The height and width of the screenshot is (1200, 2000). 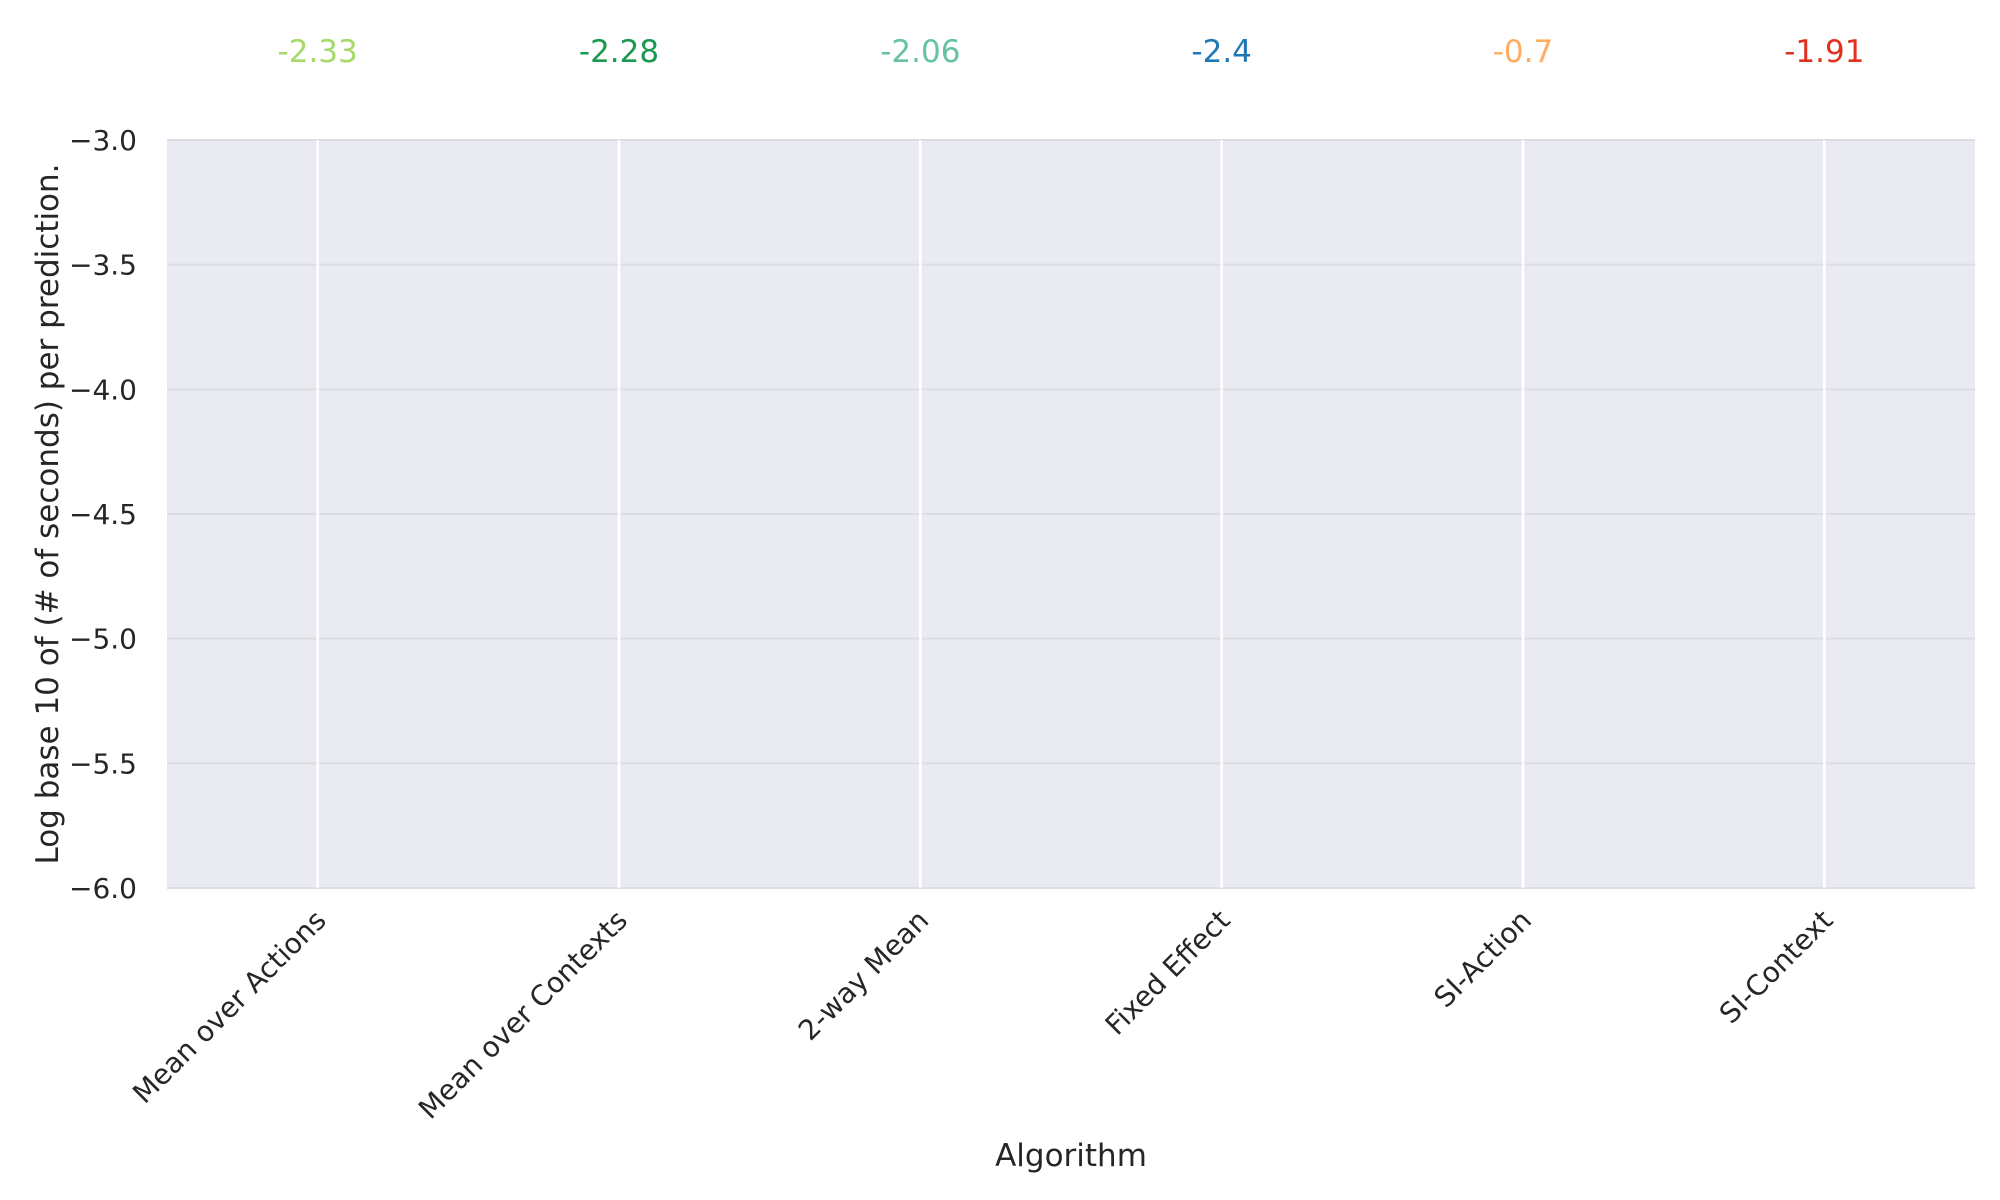 I want to click on y-tick-label: −4.0, so click(x=103, y=389).